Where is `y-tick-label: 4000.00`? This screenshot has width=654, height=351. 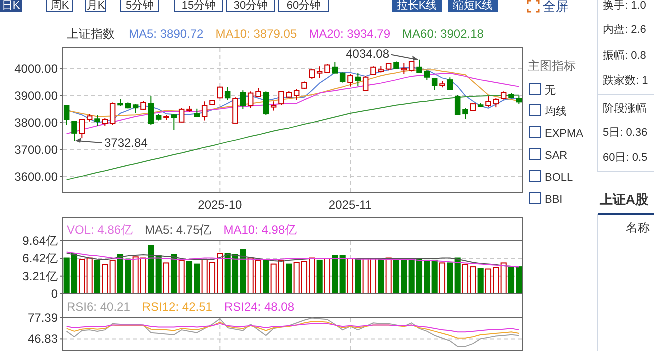
y-tick-label: 4000.00 is located at coordinates (36, 69).